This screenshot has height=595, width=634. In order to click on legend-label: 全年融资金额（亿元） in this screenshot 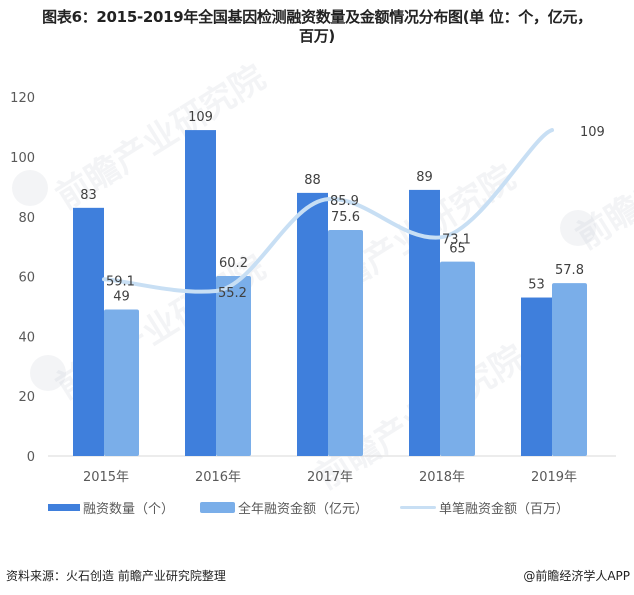, I will do `click(303, 509)`.